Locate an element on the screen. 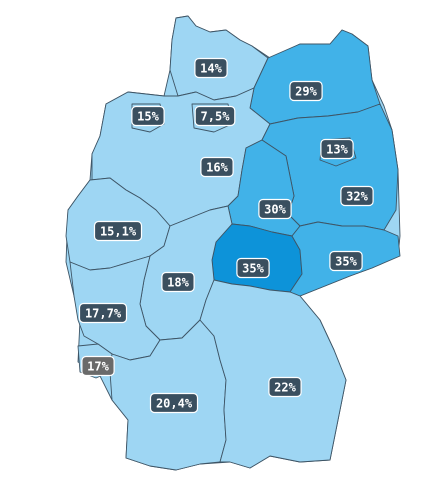 Image resolution: width=443 pixels, height=480 pixels. badge-sachsen is located at coordinates (346, 261).